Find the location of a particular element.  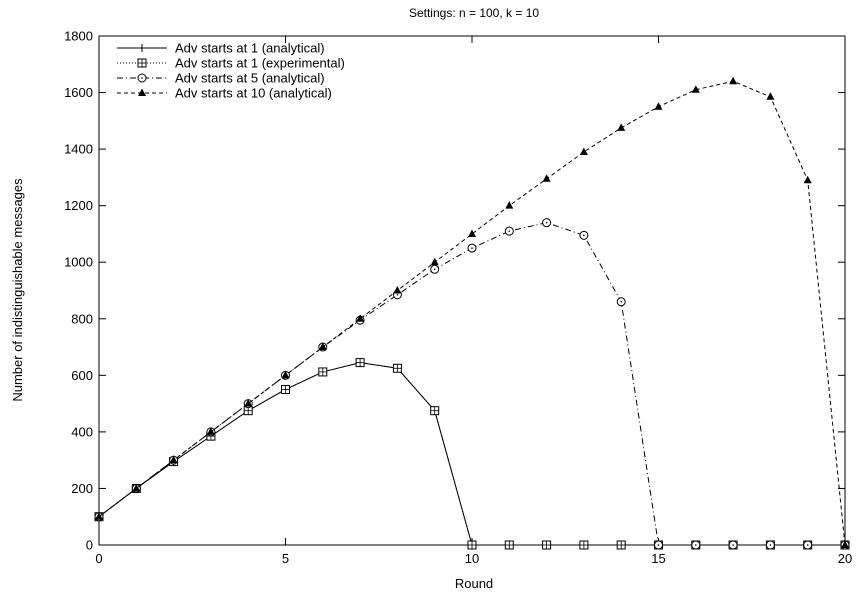

y-tick-label: 1200 is located at coordinates (78, 205).